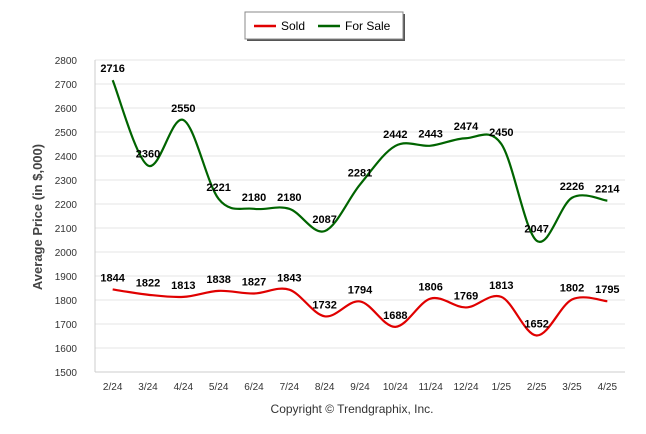 The width and height of the screenshot is (646, 434). Describe the element at coordinates (324, 220) in the screenshot. I see `data-label-for-sale: 2087` at that location.